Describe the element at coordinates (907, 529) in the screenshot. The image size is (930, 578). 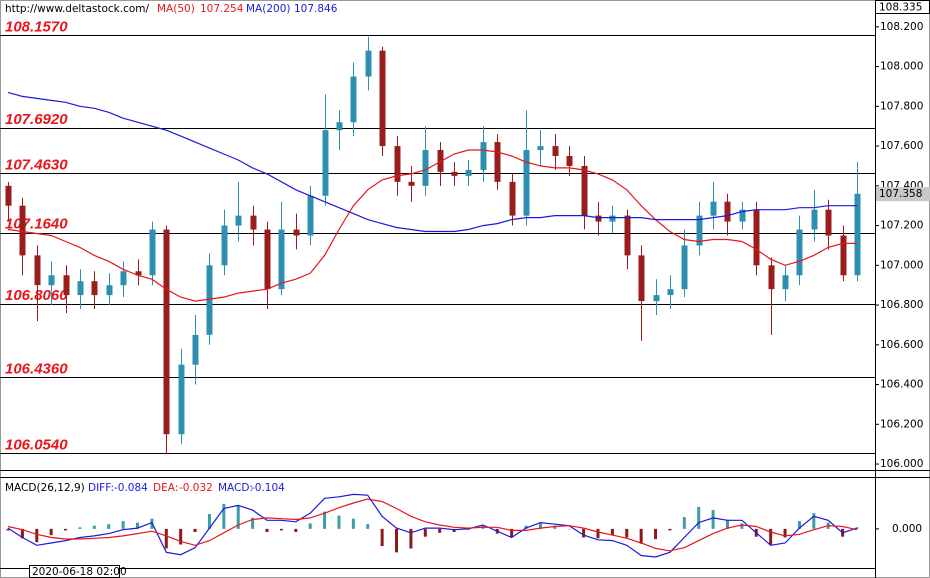
I see `y-tick-label: 0.000` at that location.